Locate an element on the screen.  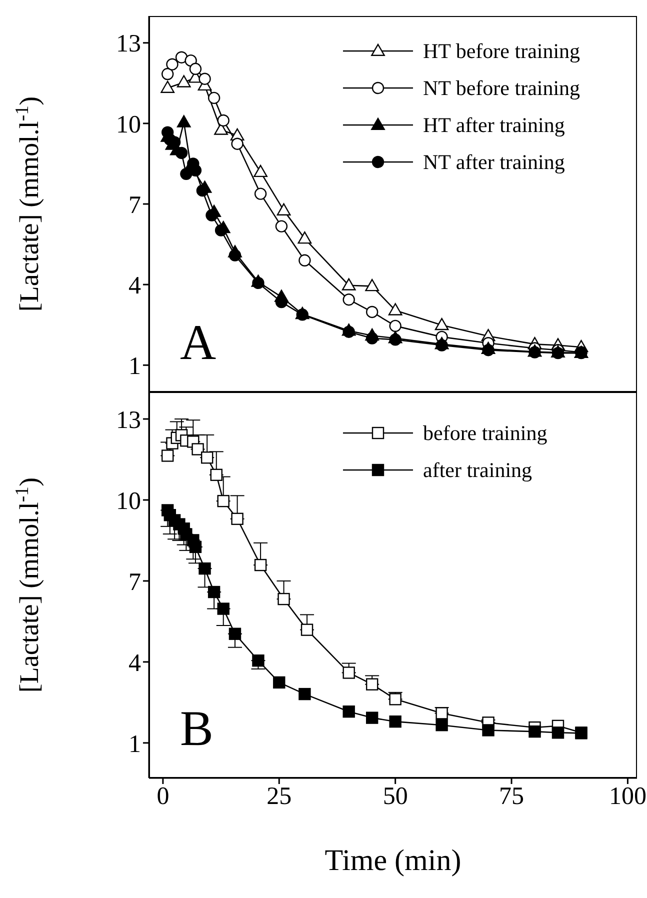
x-tick-label: 75 is located at coordinates (511, 796).